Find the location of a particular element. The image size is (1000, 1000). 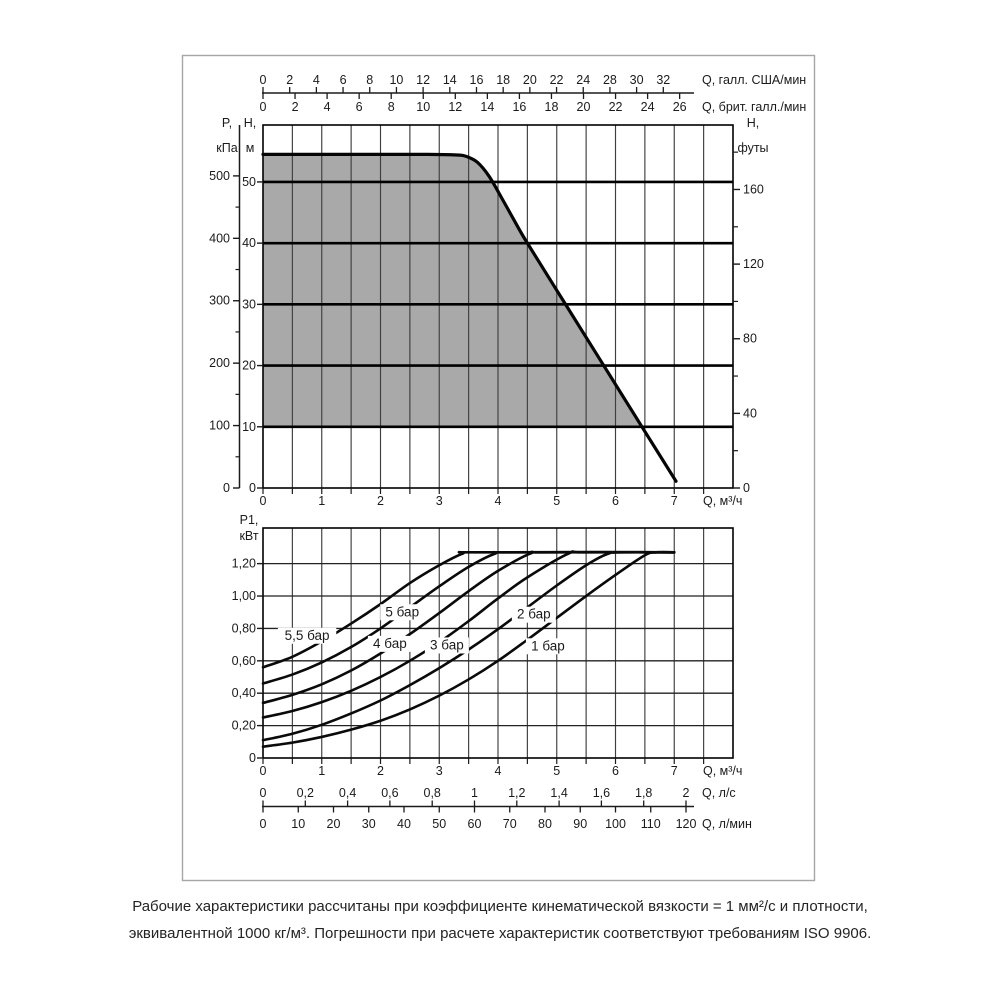

tick-label: 50 is located at coordinates (249, 182).